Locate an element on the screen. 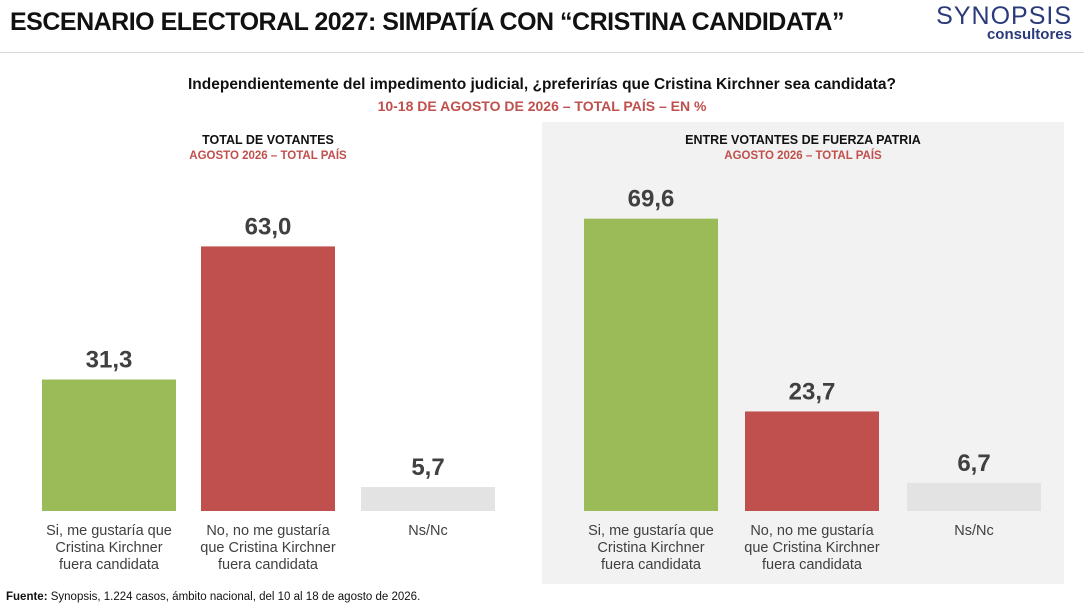 The width and height of the screenshot is (1084, 609). synopsis-logo: SYNOPSIS consultores is located at coordinates (1004, 22).